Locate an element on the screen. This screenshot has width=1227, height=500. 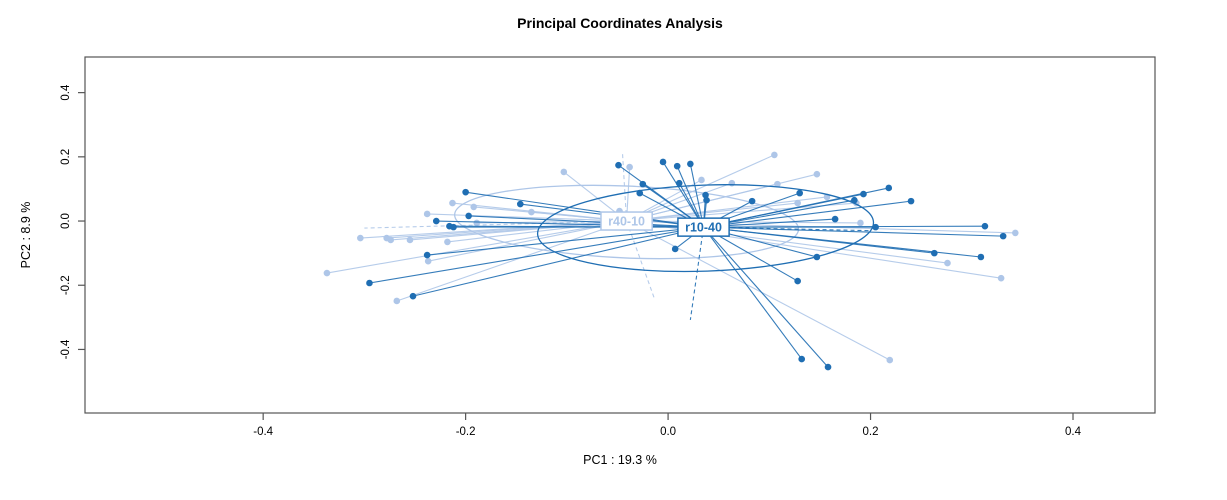
y-axis-tick-label: 0.2 is located at coordinates (66, 157).